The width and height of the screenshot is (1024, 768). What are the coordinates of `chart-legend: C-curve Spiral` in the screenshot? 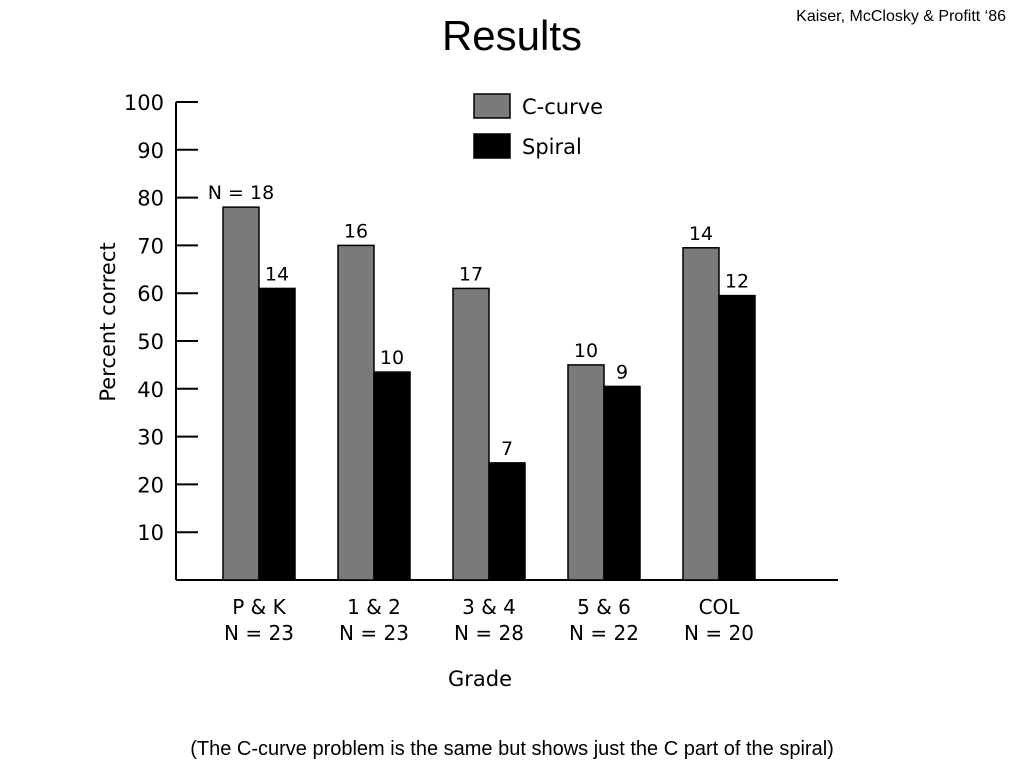 It's located at (538, 126).